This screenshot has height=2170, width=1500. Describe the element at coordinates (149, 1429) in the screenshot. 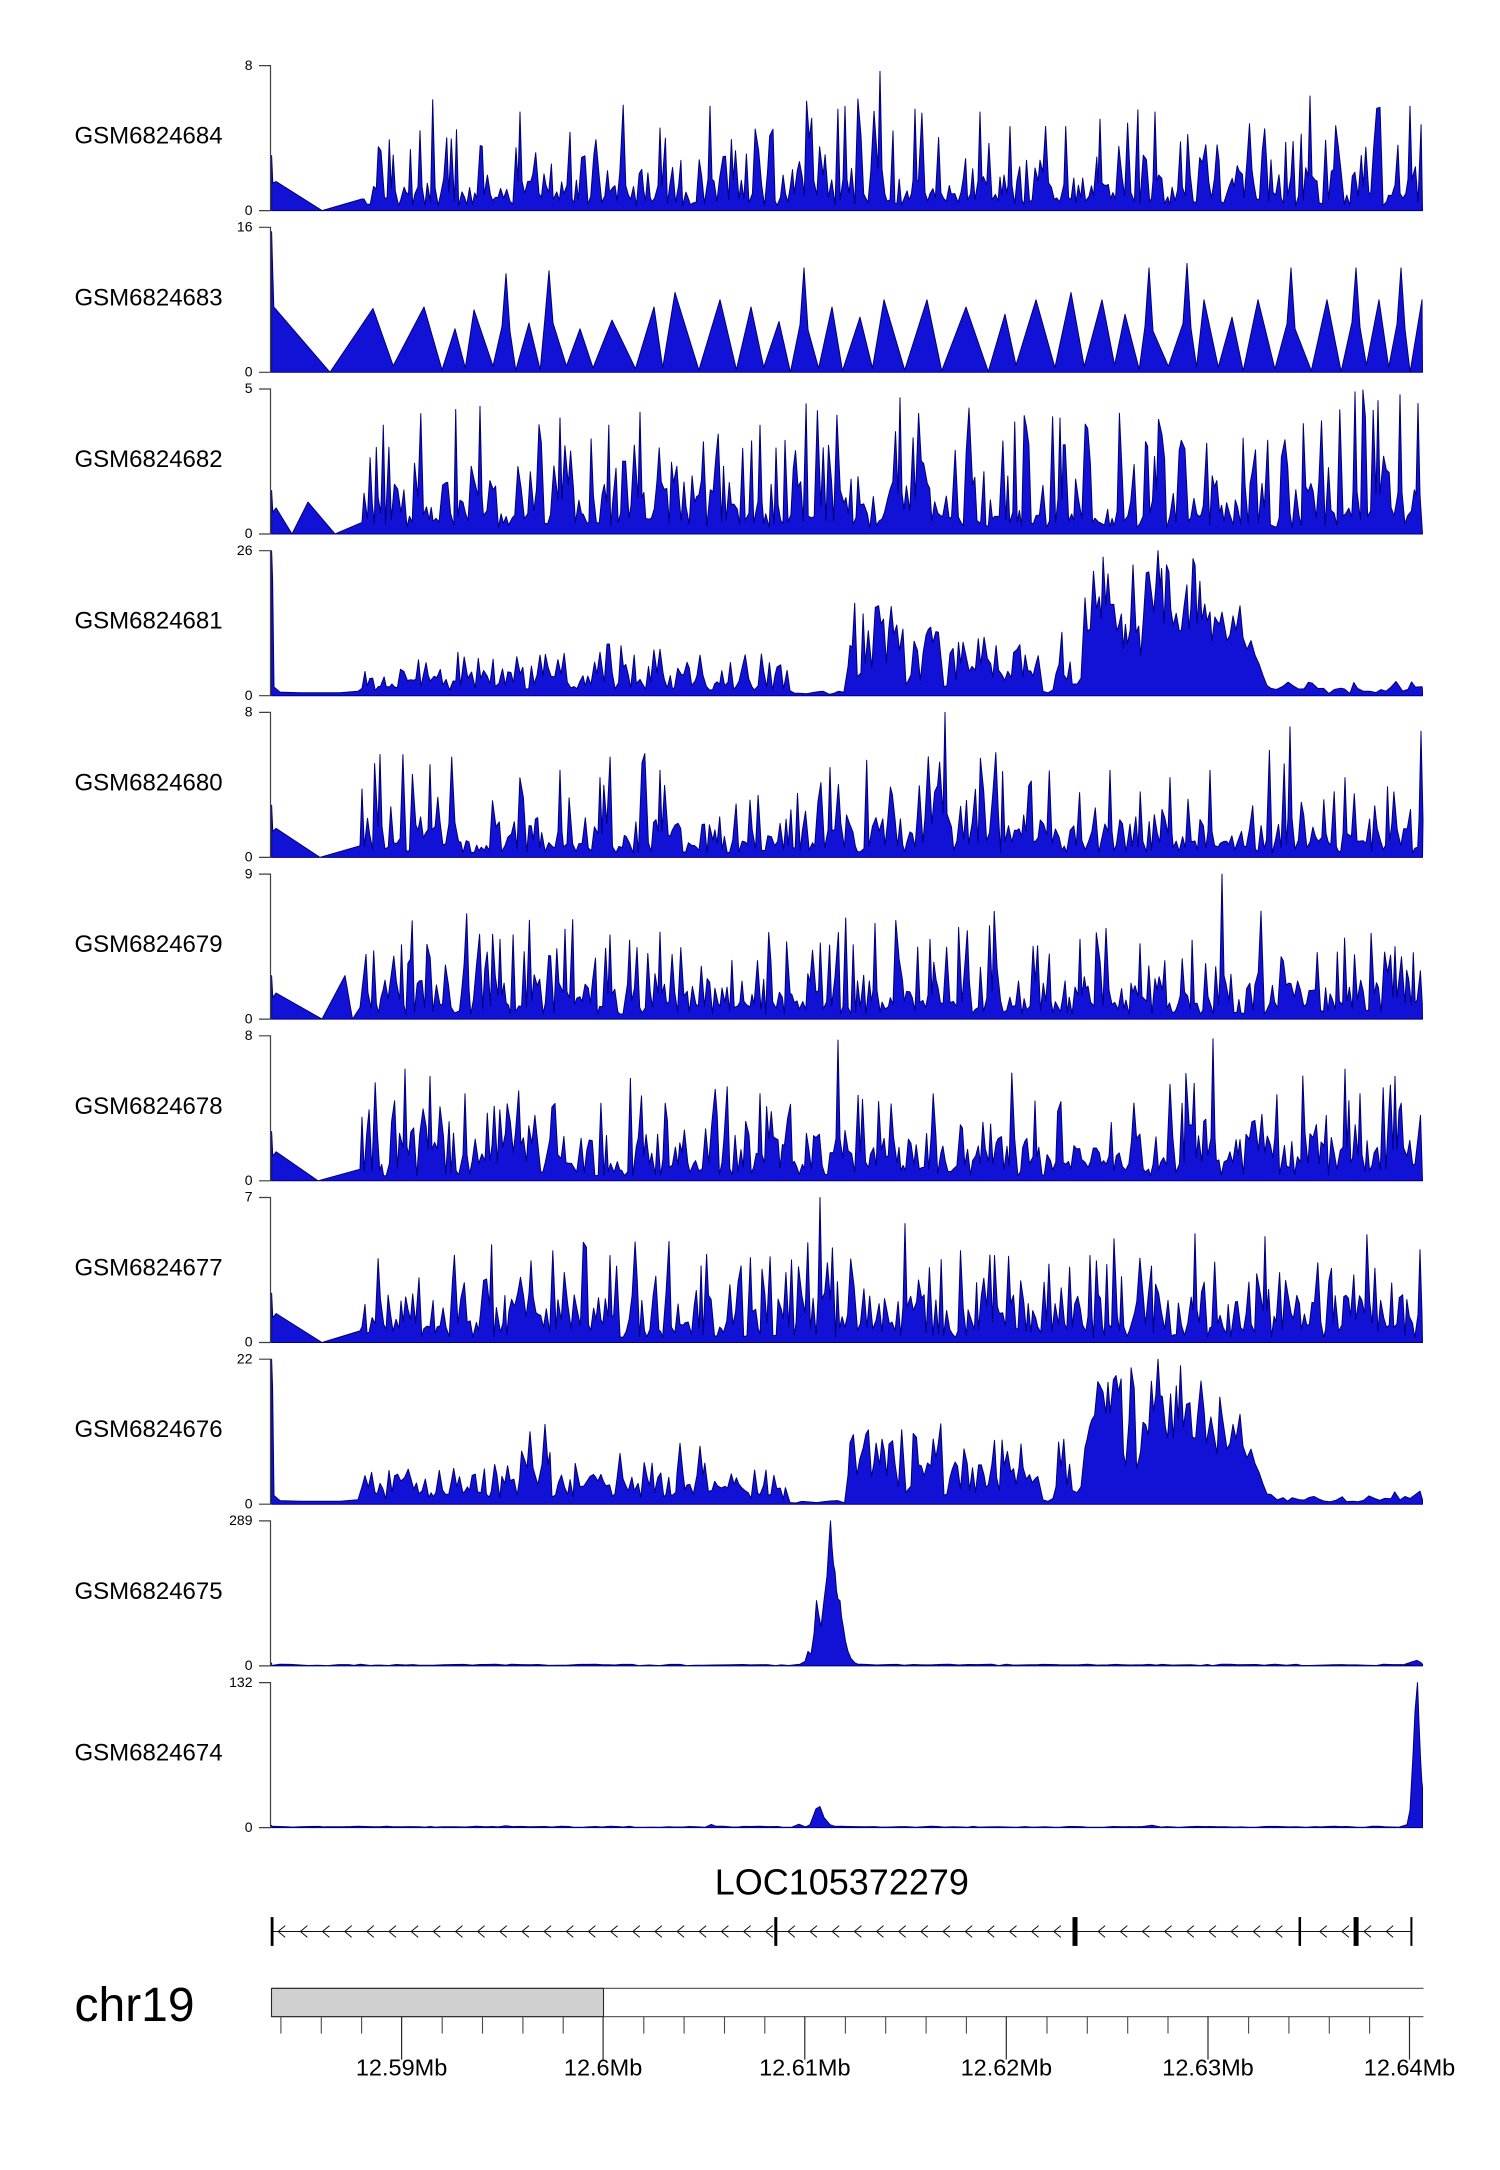

I see `svg-text: GSM6824676` at that location.